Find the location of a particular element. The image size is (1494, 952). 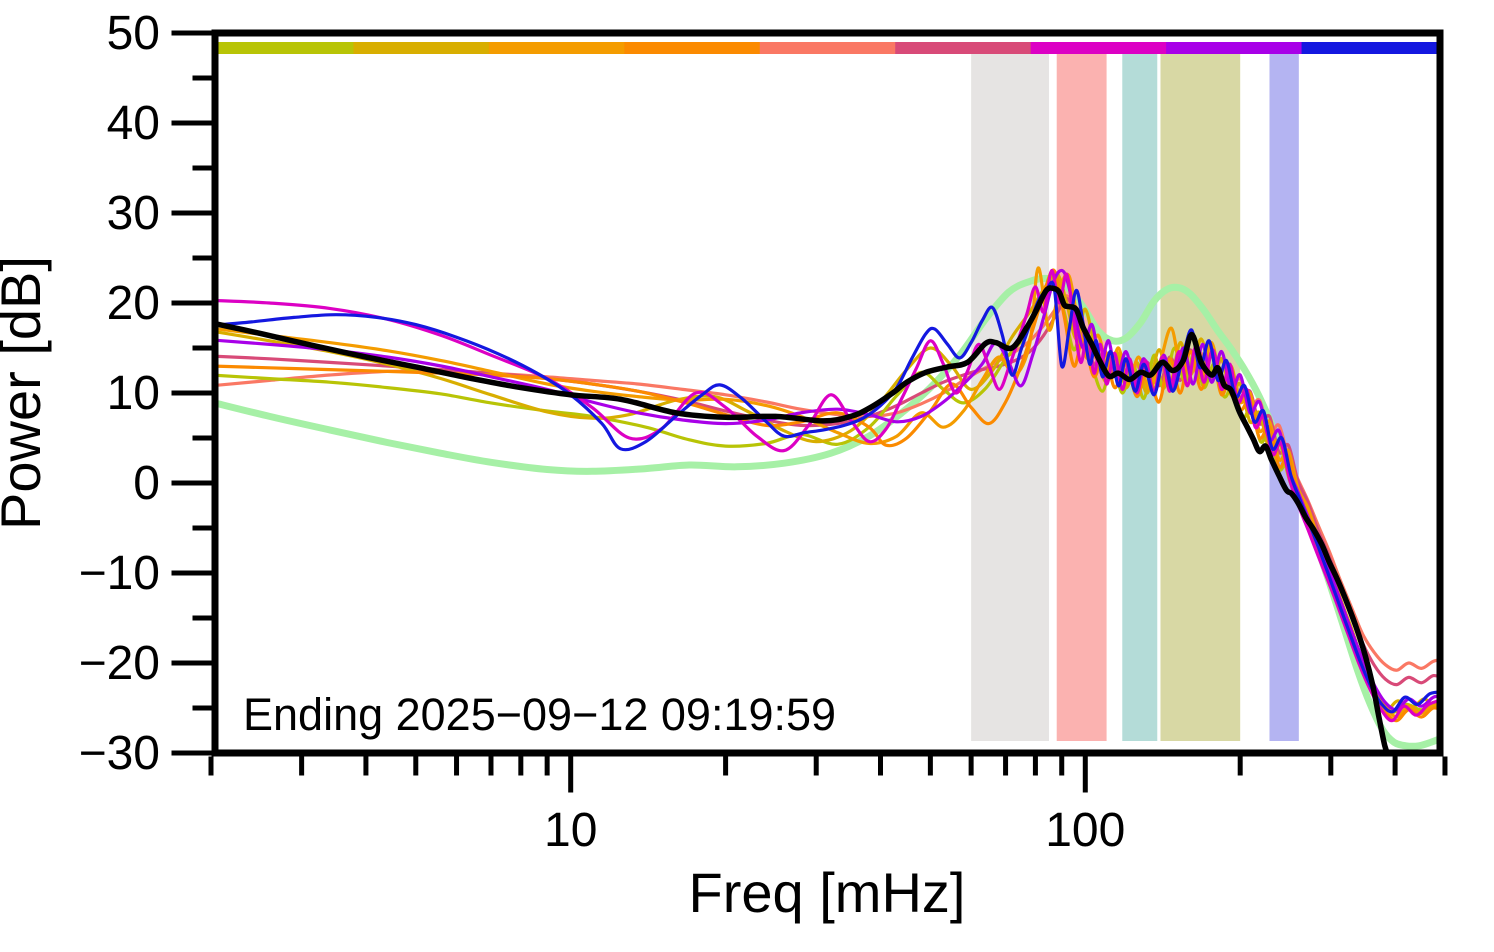

y-tick-label-40: 40 is located at coordinates (133, 123).